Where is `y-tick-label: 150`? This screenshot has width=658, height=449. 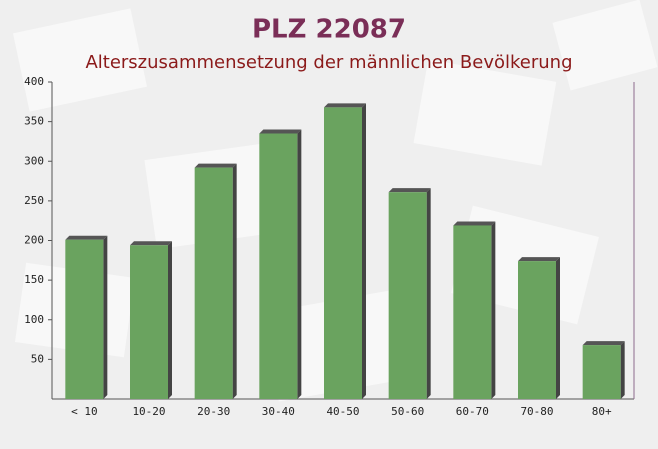 y-tick-label: 150 is located at coordinates (34, 279).